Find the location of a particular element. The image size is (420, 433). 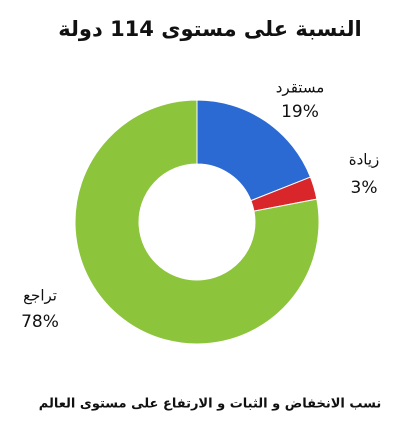

donut-slice is located at coordinates (254, 150).